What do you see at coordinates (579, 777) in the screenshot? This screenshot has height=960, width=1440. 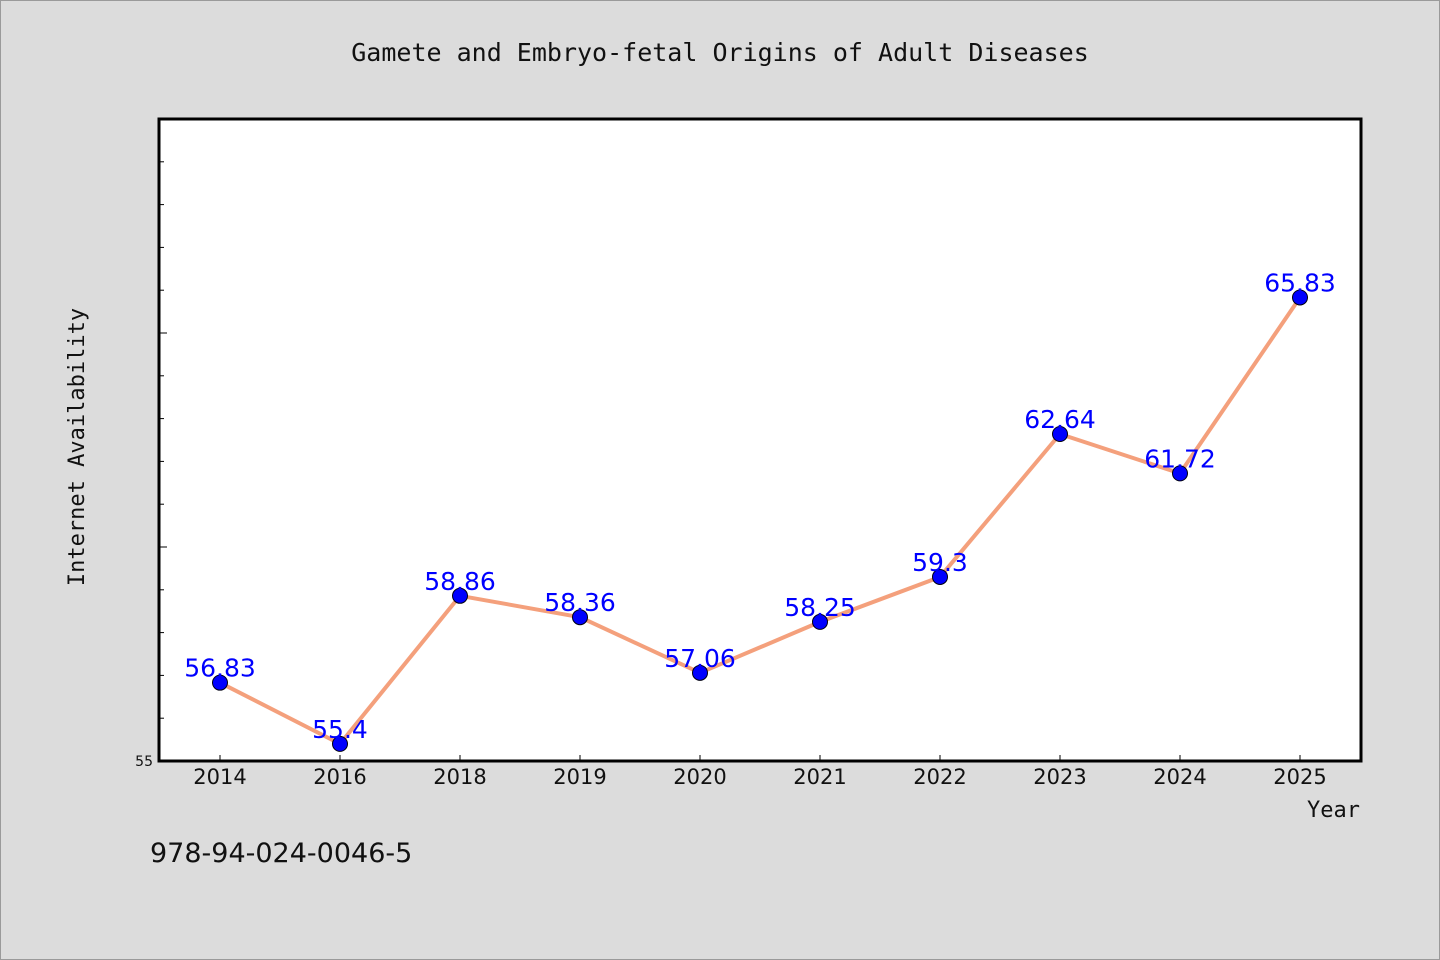 I see `x-tick-label: 2019` at bounding box center [579, 777].